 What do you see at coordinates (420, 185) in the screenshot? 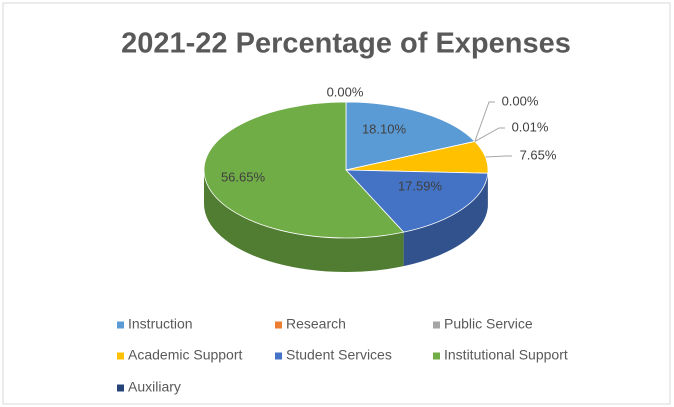
I see `data-label: 17.59%` at bounding box center [420, 185].